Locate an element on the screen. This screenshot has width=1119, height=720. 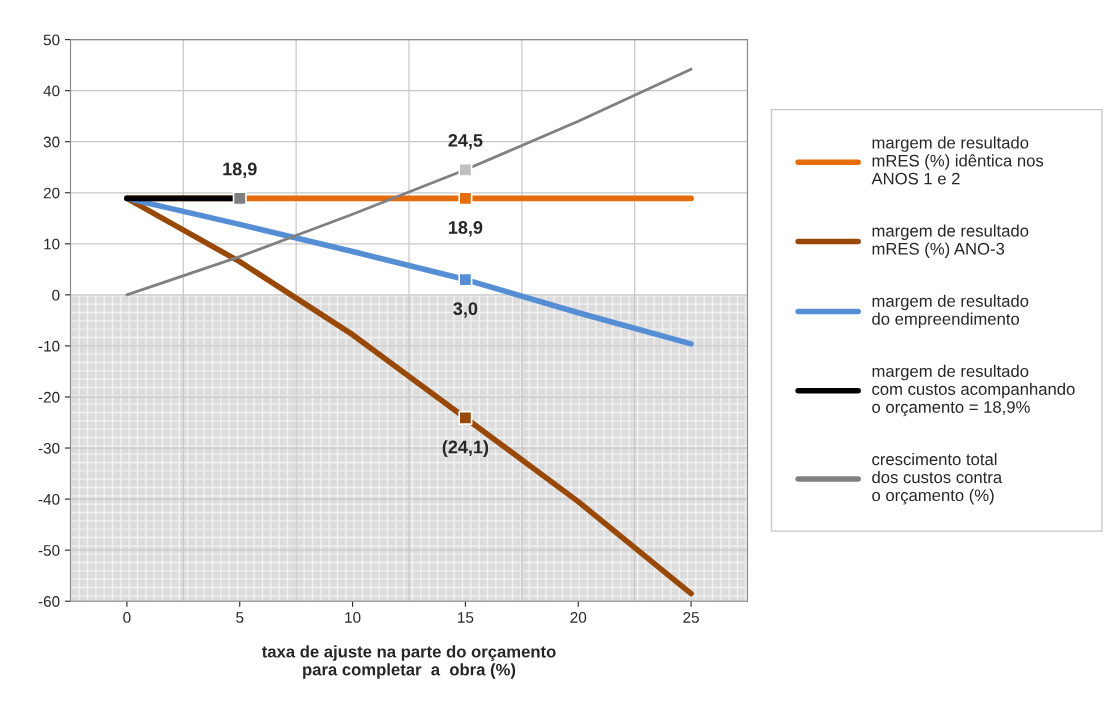
x-tick-label: 10 is located at coordinates (353, 617).